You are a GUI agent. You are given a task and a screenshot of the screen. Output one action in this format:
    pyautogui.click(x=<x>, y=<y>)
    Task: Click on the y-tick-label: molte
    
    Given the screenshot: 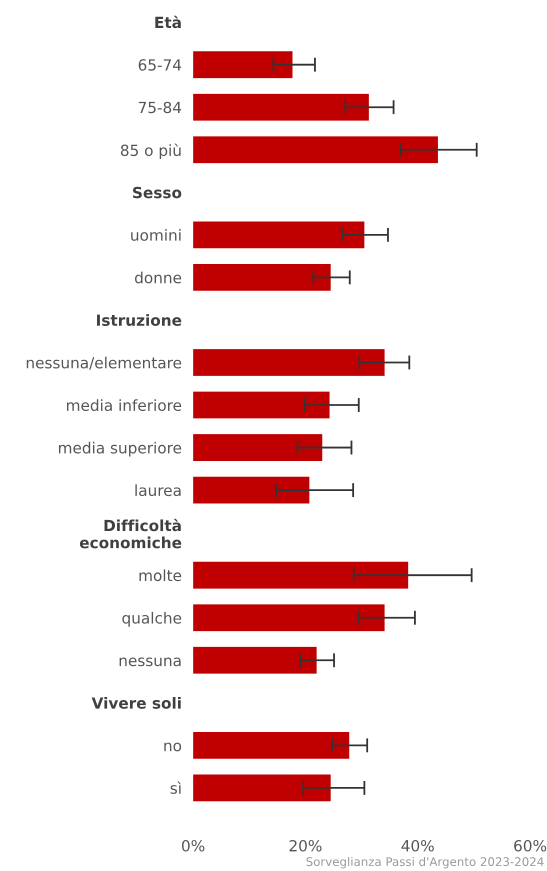 What is the action you would take?
    pyautogui.click(x=161, y=575)
    